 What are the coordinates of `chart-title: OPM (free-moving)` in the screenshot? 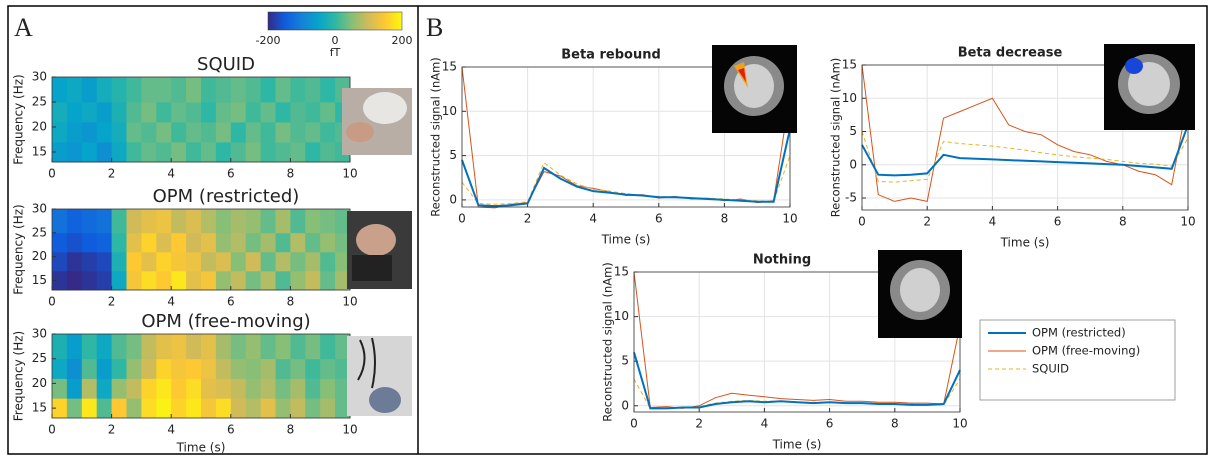 It's located at (225, 321).